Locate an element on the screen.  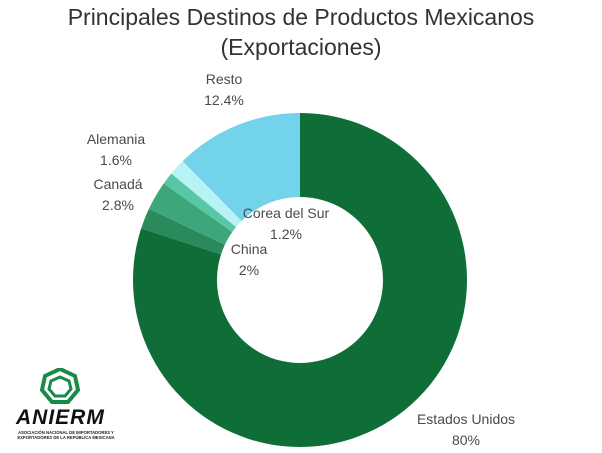
slice-corea-del-sur is located at coordinates (200, 203).